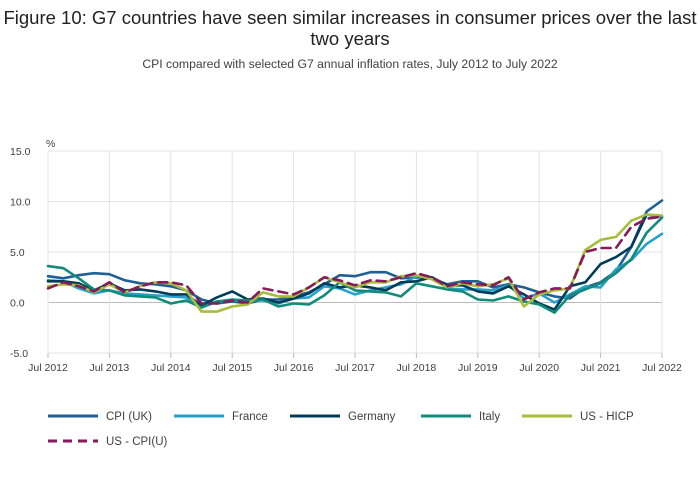  Describe the element at coordinates (19, 354) in the screenshot. I see `y-tick-label: -5.0` at that location.